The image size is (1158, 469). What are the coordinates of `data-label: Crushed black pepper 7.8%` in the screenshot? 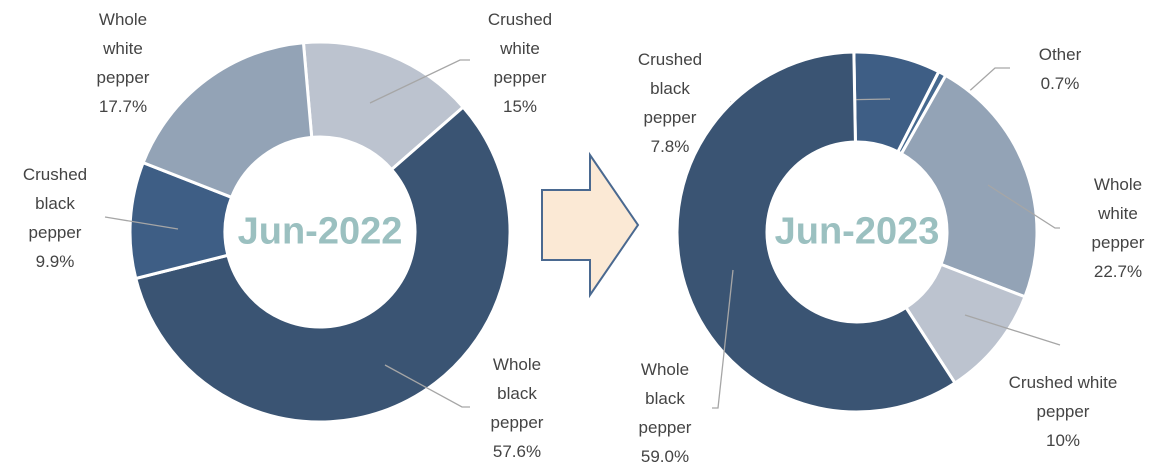 It's located at (670, 103).